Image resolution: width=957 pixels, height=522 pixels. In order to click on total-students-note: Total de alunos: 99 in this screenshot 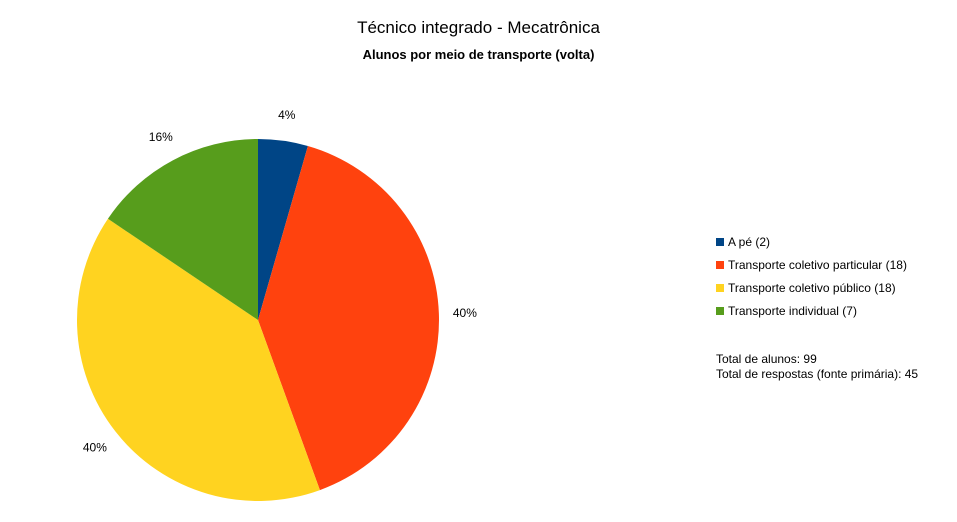, I will do `click(766, 359)`.